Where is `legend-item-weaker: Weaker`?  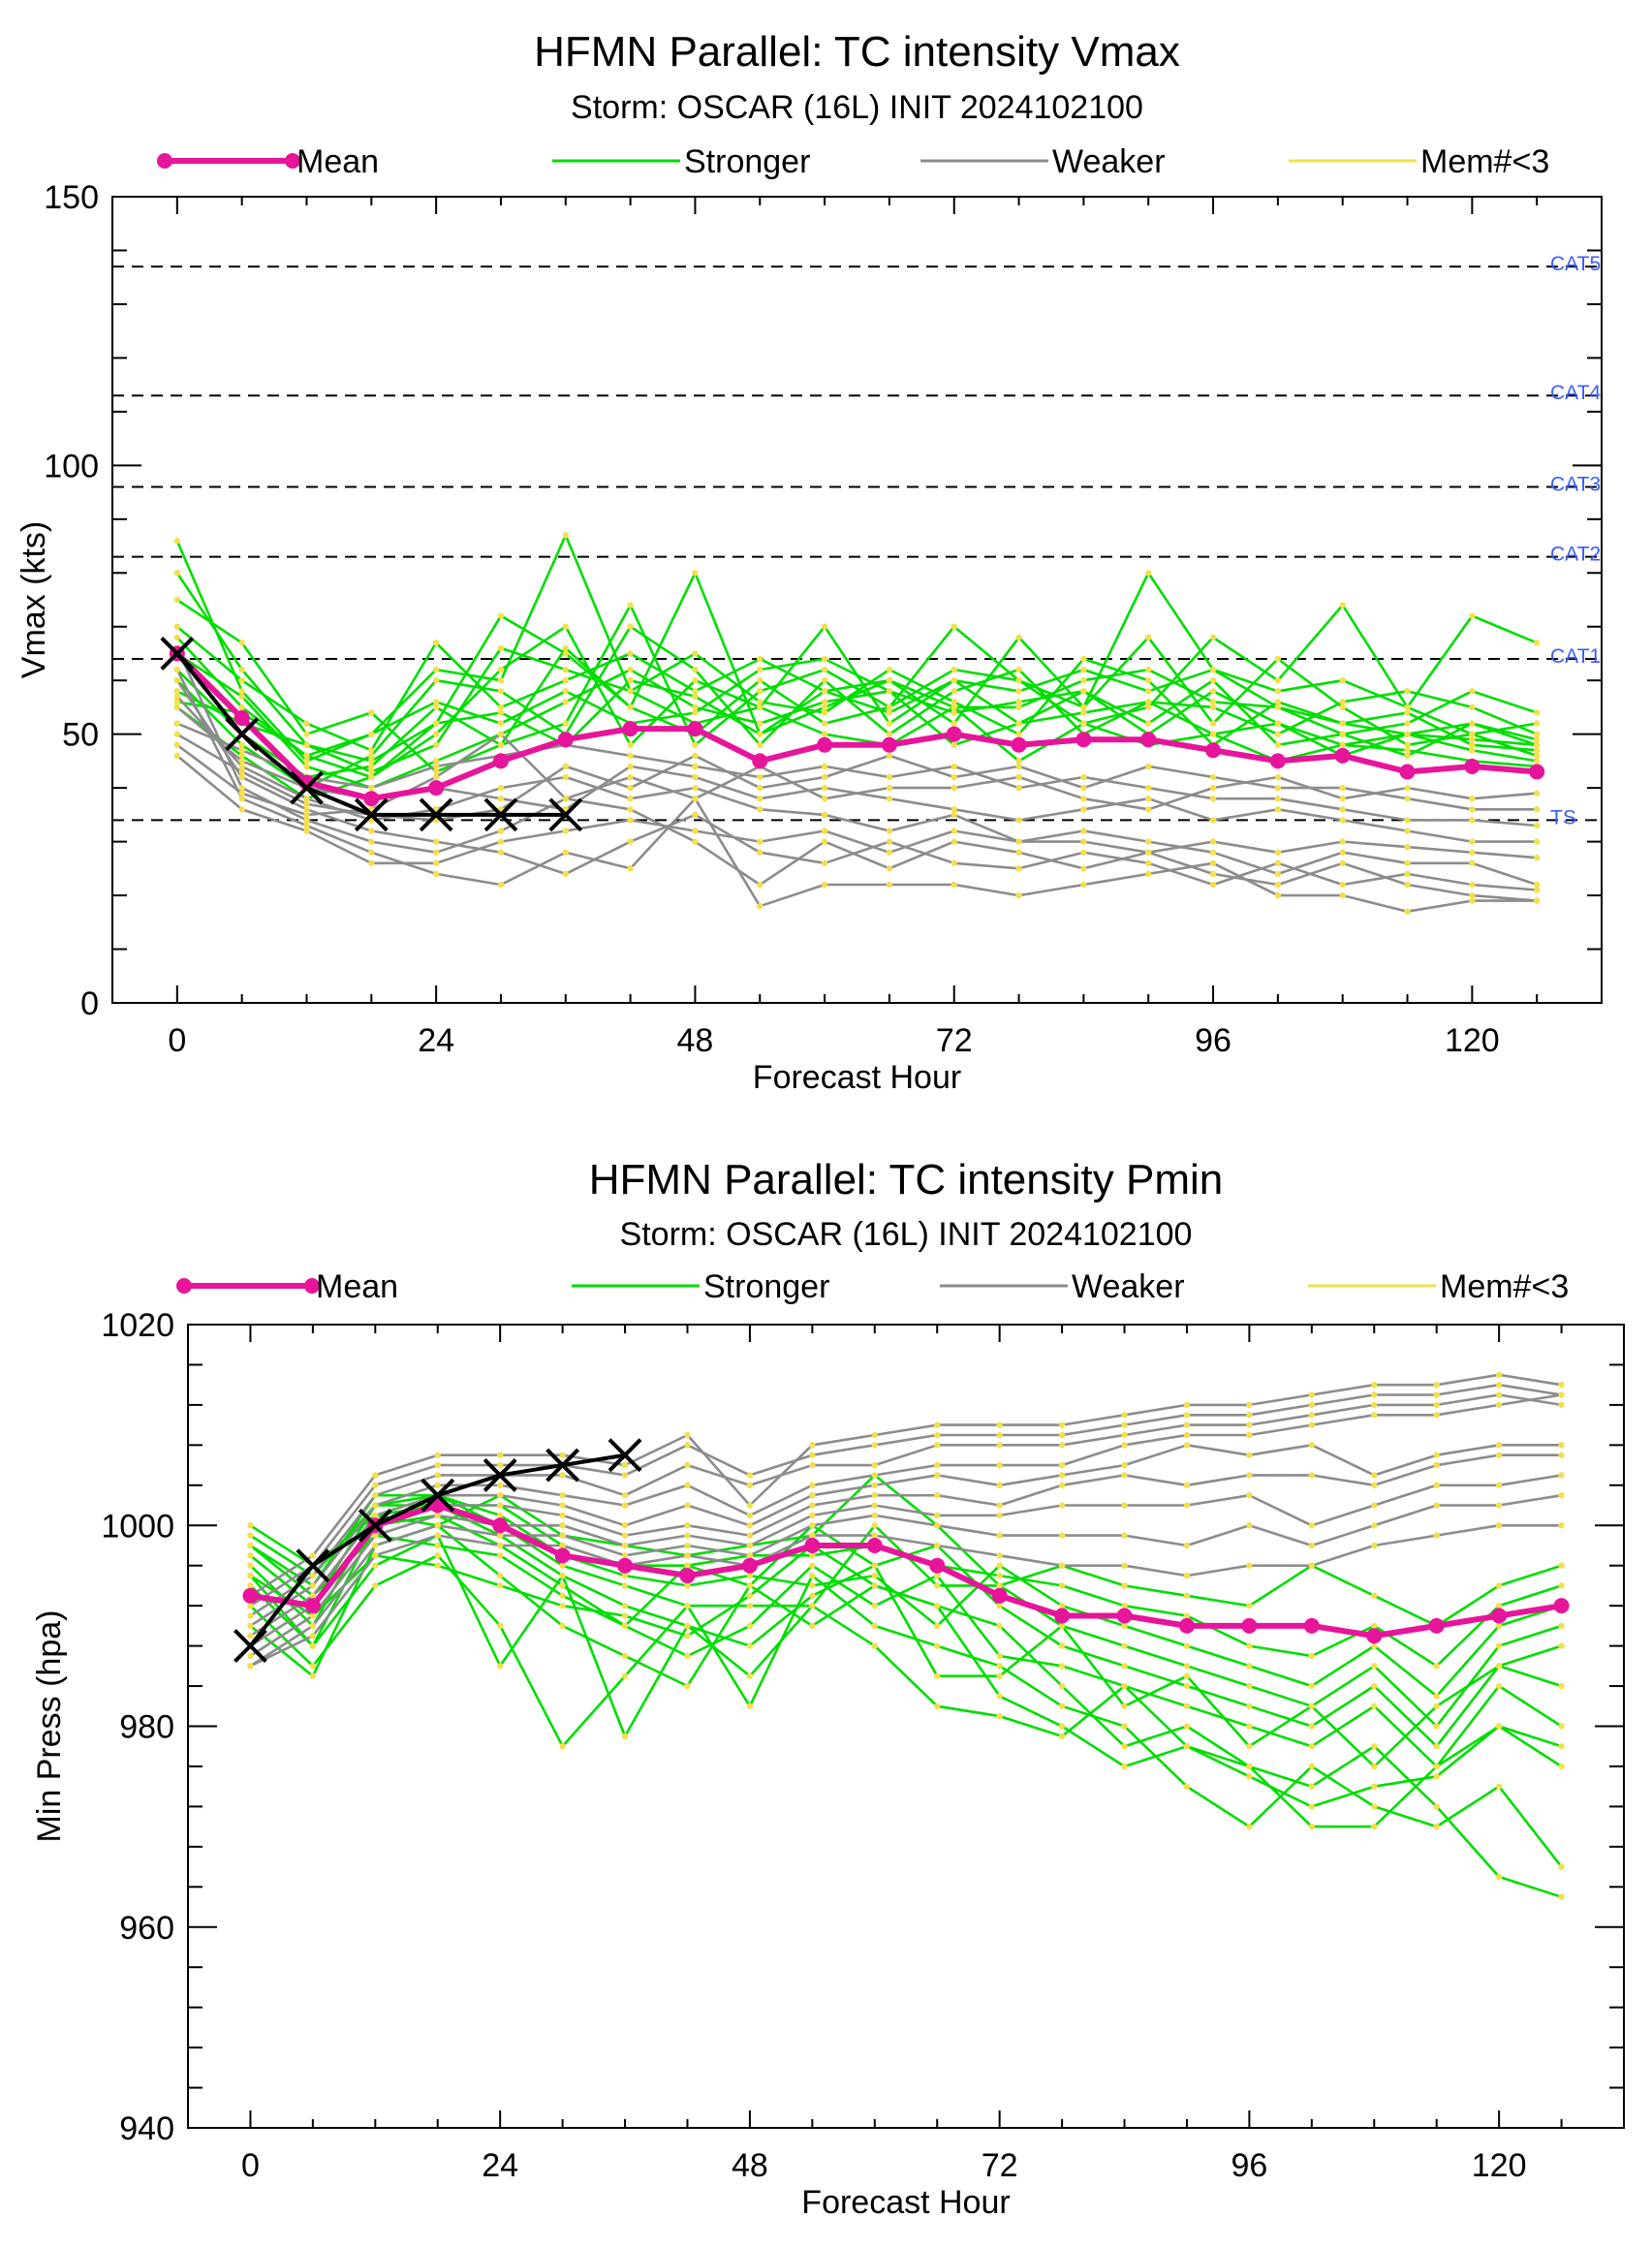
legend-item-weaker: Weaker is located at coordinates (1043, 161).